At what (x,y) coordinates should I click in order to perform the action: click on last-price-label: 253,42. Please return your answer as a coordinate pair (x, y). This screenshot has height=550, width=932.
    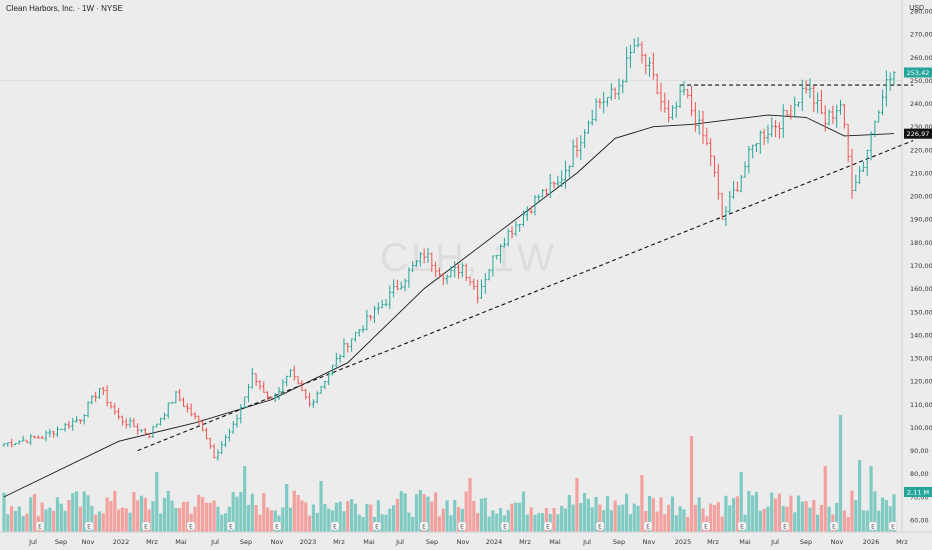
    Looking at the image, I should click on (918, 73).